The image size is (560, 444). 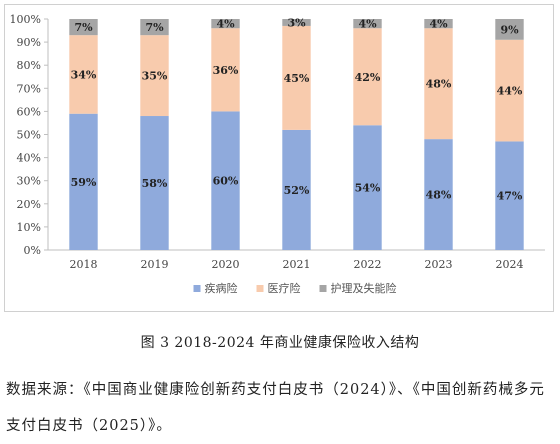 I want to click on data-label: 34%, so click(x=84, y=74).